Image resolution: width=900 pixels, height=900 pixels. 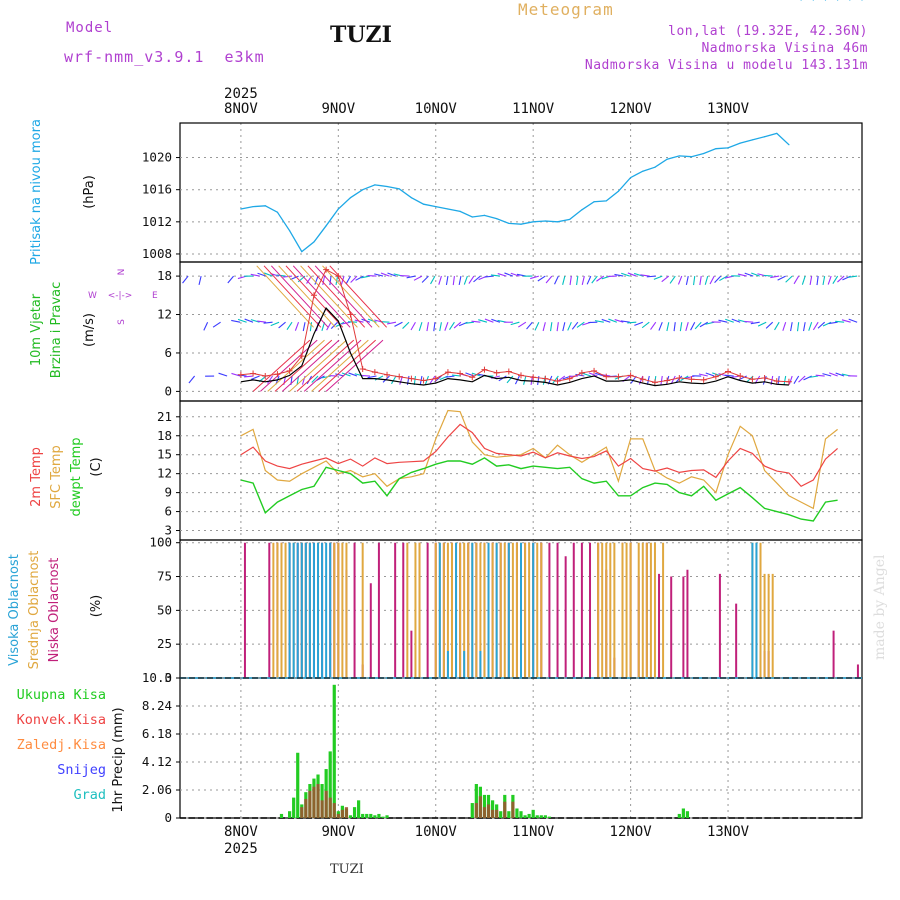 What do you see at coordinates (784, 48) in the screenshot?
I see `elevation-label: Nadmorska Visina 46m` at bounding box center [784, 48].